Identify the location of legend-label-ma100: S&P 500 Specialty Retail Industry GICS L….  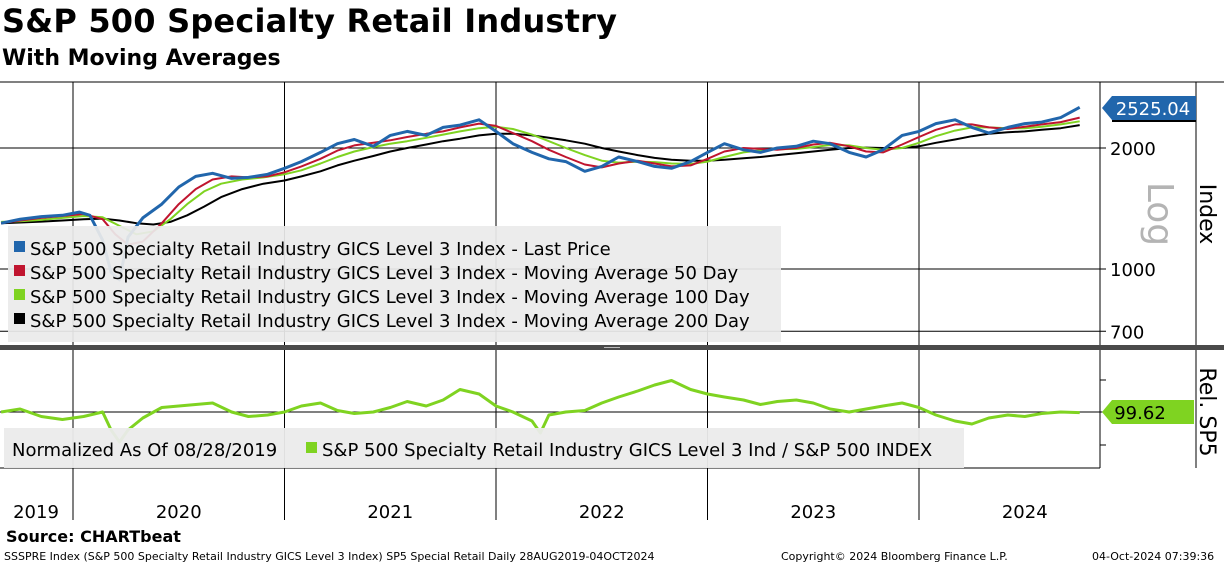
(390, 297).